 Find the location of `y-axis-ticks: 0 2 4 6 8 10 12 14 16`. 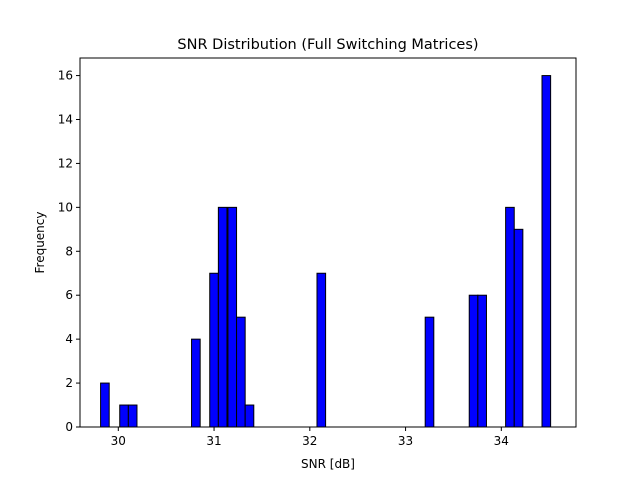

y-axis-ticks: 0 2 4 6 8 10 12 14 16 is located at coordinates (69, 251).